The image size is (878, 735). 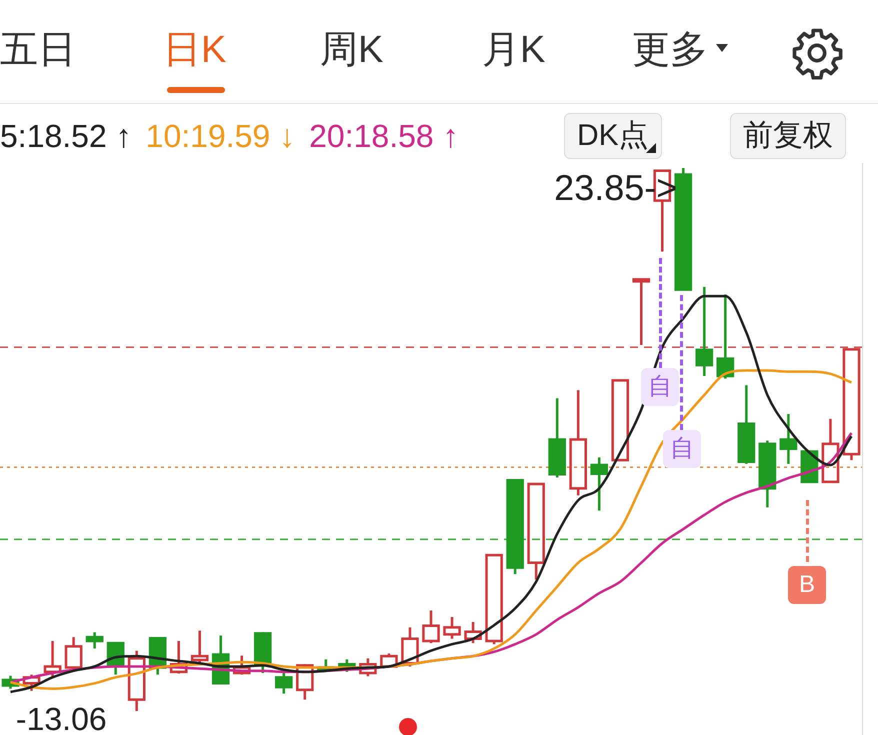 I want to click on annotation: -13.06, so click(x=61, y=717).